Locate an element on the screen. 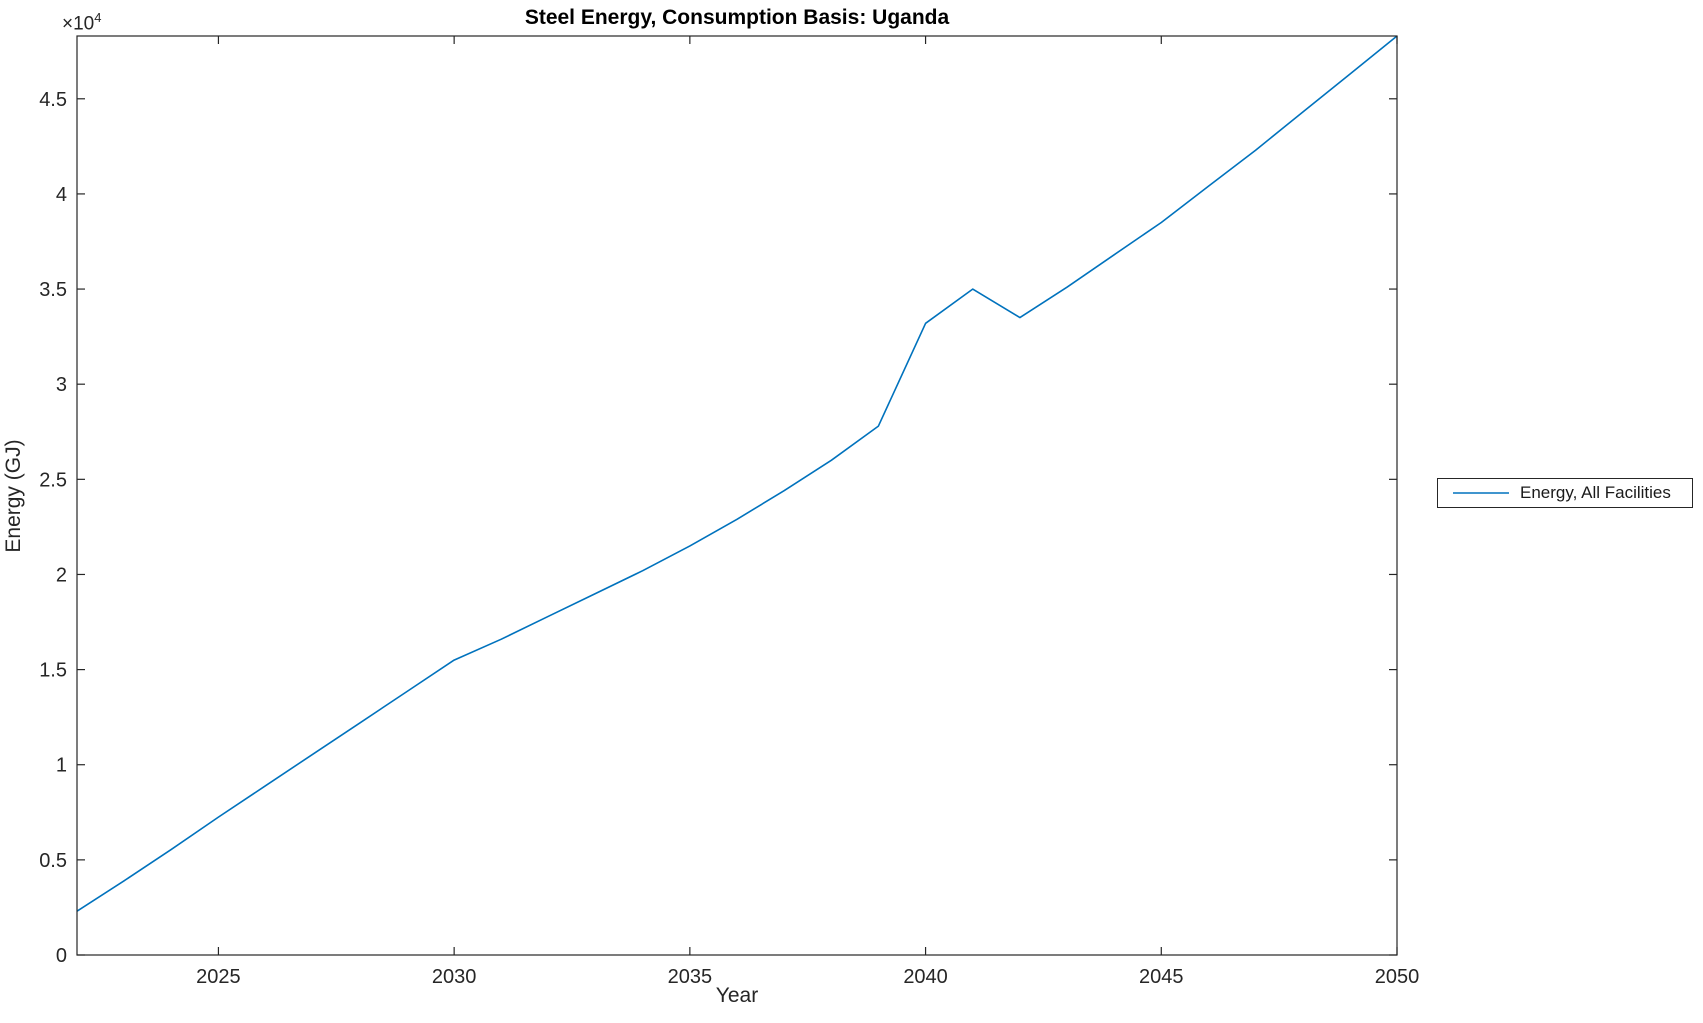 Image resolution: width=1703 pixels, height=1023 pixels. tick-label: 4.5 is located at coordinates (53, 100).